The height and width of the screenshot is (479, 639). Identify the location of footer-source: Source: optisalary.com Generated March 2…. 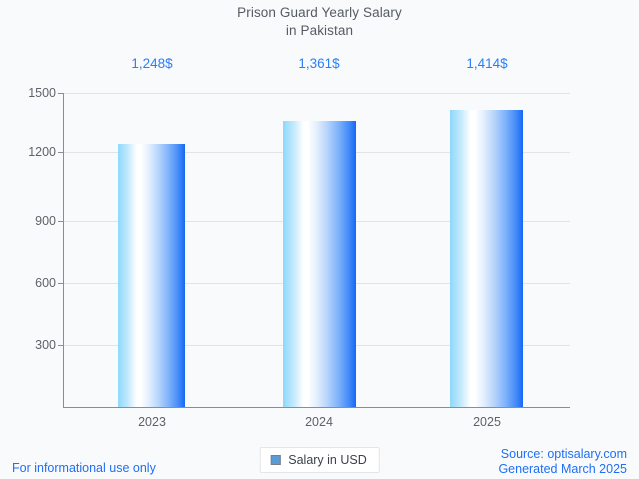
(562, 462).